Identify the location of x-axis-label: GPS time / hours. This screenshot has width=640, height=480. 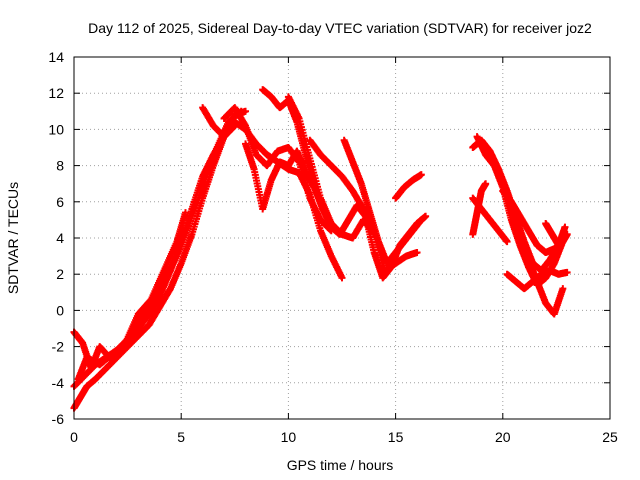
(340, 465).